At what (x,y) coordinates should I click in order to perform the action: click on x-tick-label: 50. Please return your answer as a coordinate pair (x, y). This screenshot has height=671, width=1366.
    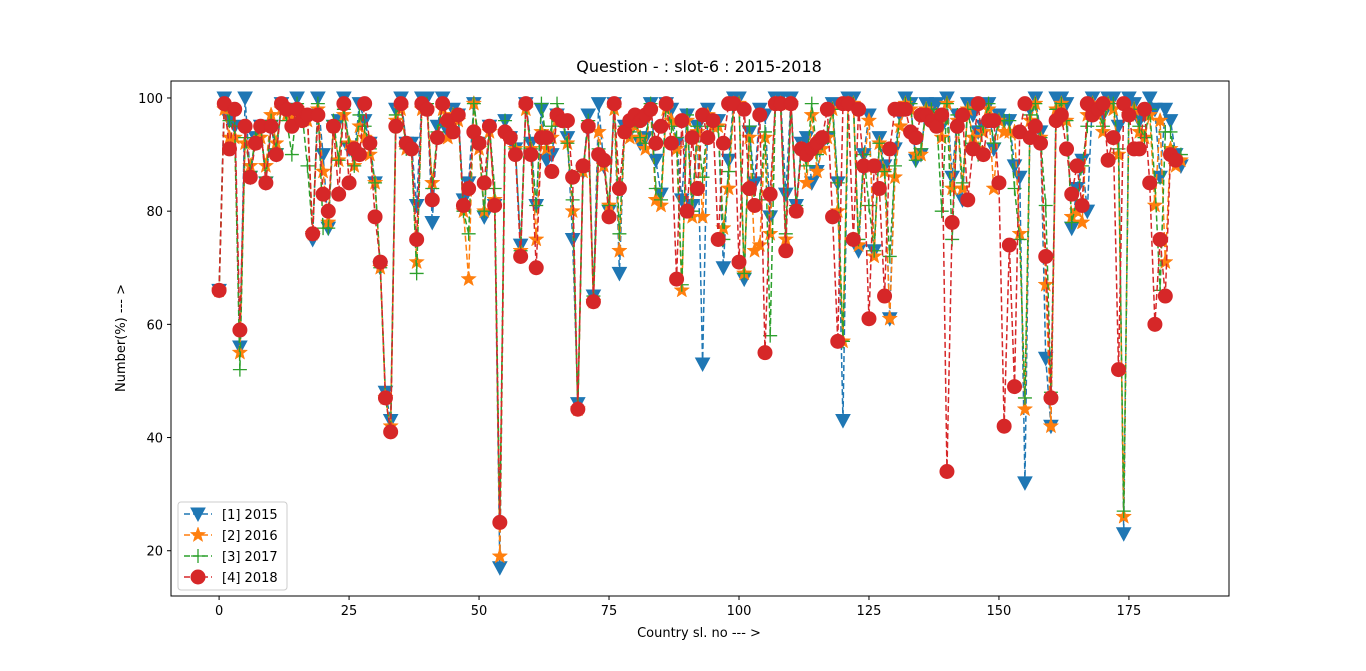
    Looking at the image, I should click on (479, 611).